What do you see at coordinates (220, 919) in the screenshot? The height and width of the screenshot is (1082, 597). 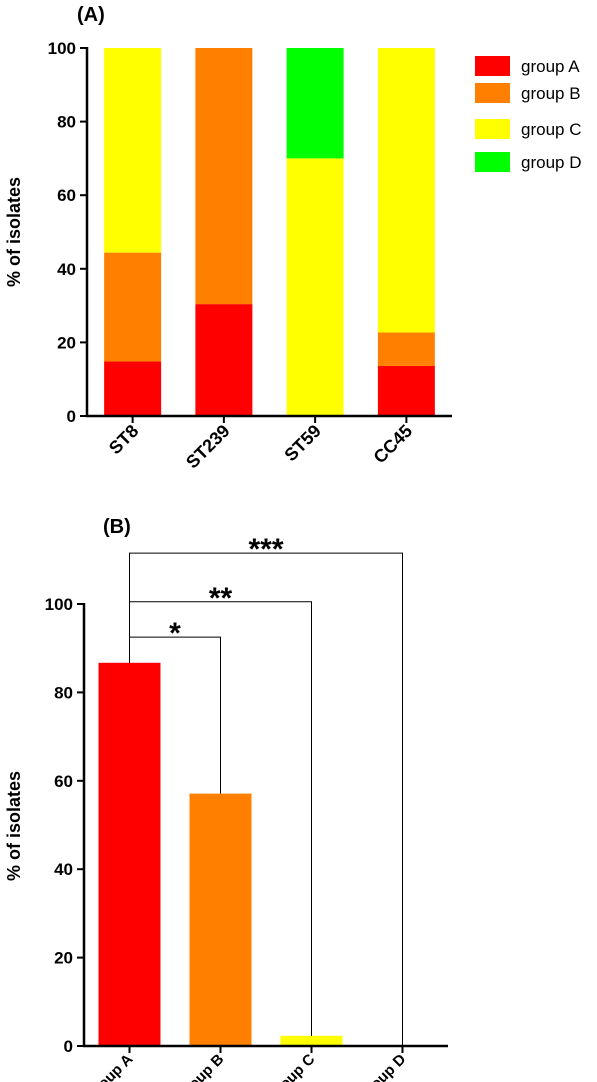 I see `bar-group-b` at bounding box center [220, 919].